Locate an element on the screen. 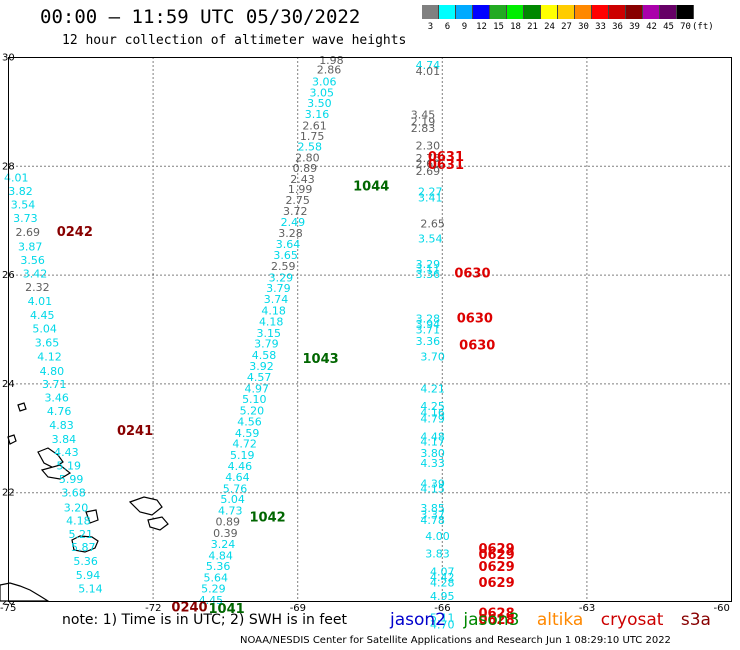  swh-value: 2.43 is located at coordinates (302, 179).